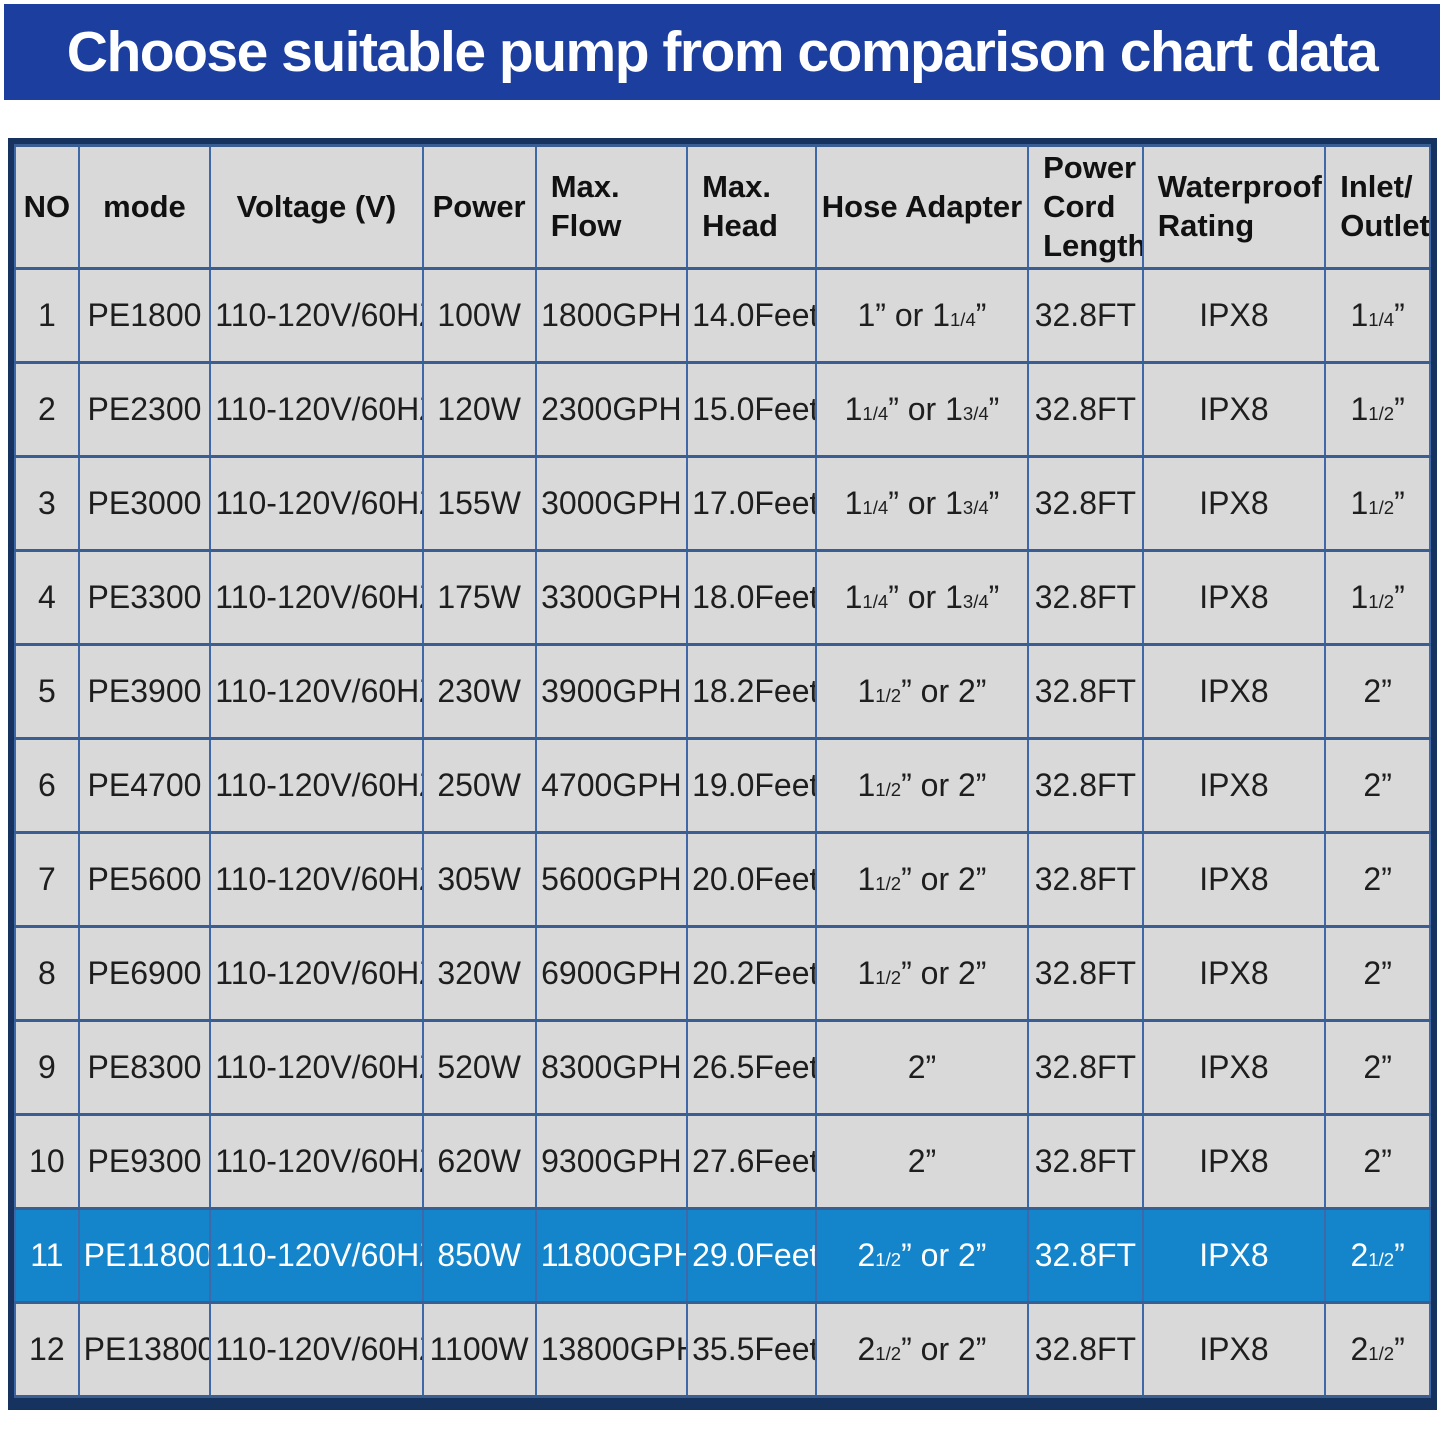 The width and height of the screenshot is (1445, 1439). What do you see at coordinates (1085, 207) in the screenshot?
I see `column-header: Power Cord Length` at bounding box center [1085, 207].